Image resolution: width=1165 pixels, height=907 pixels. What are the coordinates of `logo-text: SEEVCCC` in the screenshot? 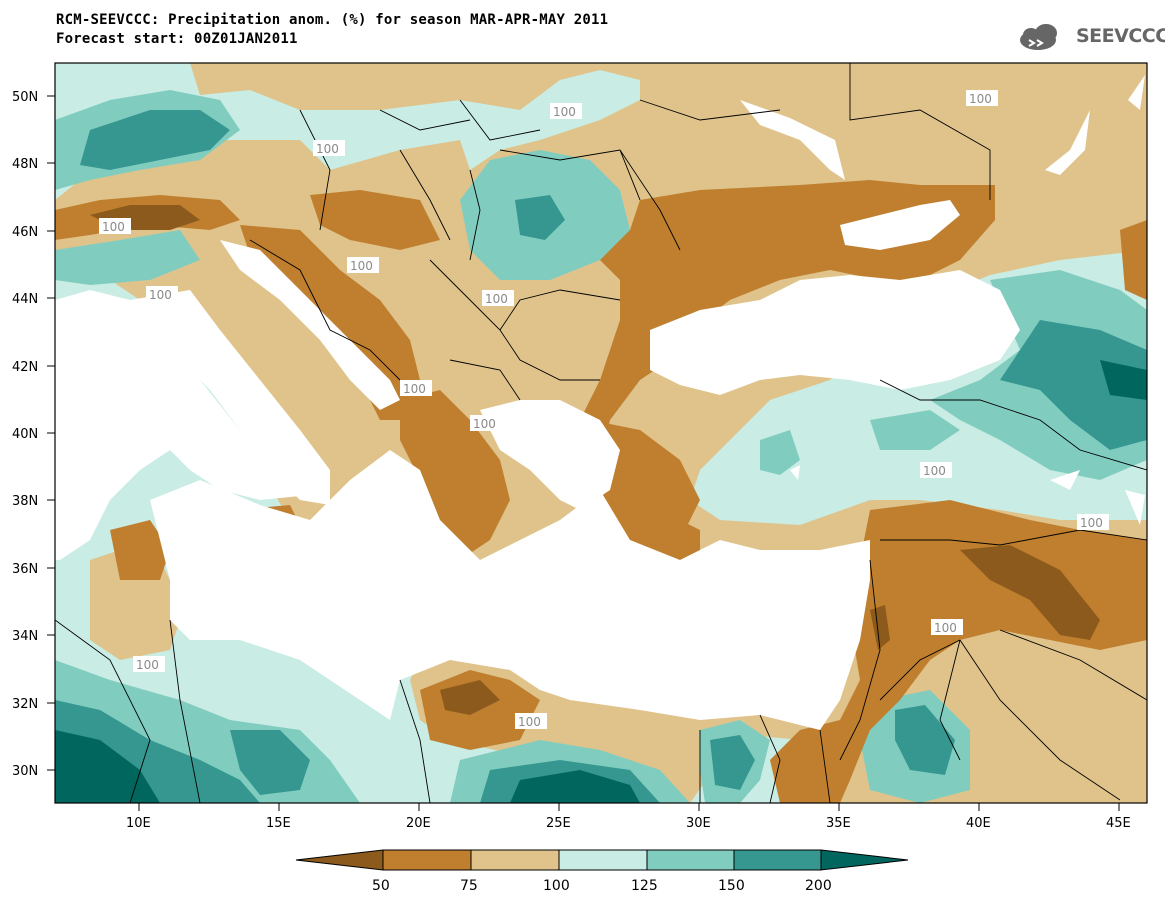 It's located at (1120, 36).